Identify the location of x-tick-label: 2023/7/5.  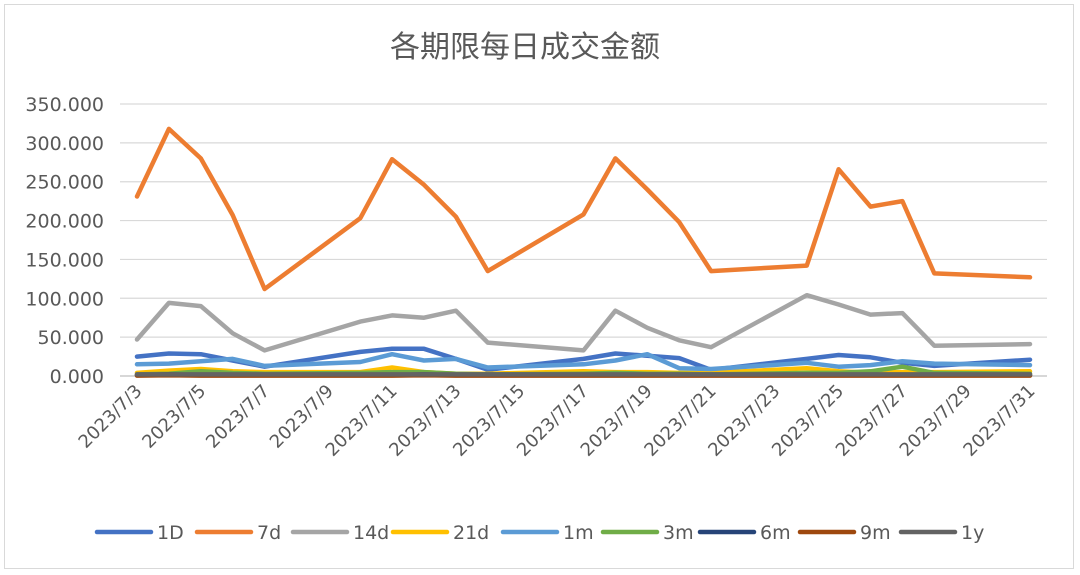
(174, 417).